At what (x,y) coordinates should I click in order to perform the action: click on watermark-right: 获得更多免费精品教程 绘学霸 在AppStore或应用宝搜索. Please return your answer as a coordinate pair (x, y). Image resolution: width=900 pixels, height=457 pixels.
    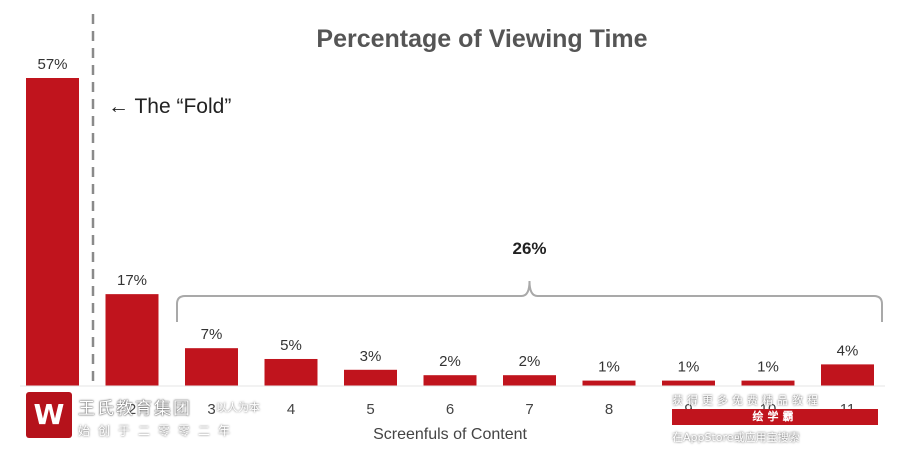
    Looking at the image, I should click on (777, 420).